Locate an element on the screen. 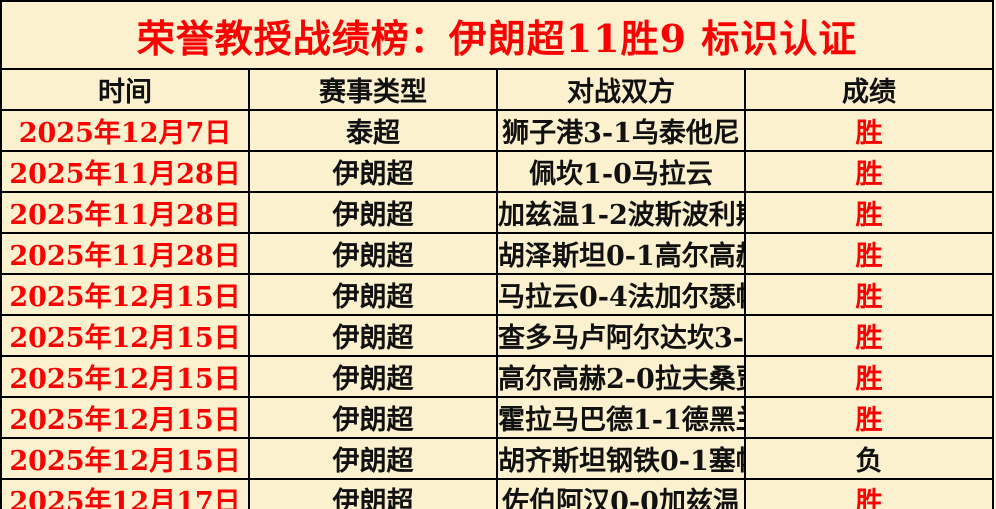 The image size is (996, 509). match-cell: 霍拉马巴德1-1德黑兰独立 is located at coordinates (621, 417).